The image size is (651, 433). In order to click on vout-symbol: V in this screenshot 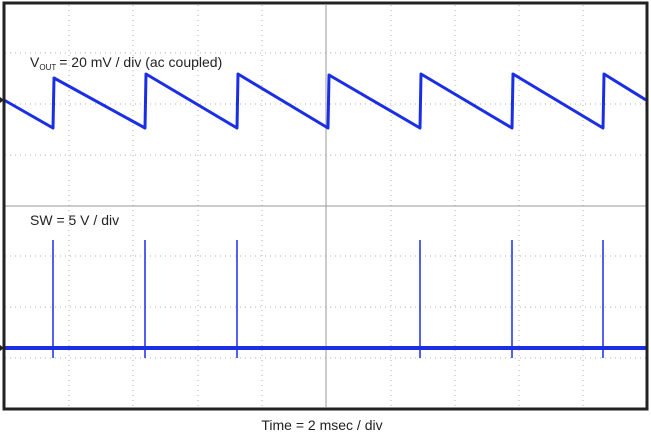, I will do `click(35, 62)`.